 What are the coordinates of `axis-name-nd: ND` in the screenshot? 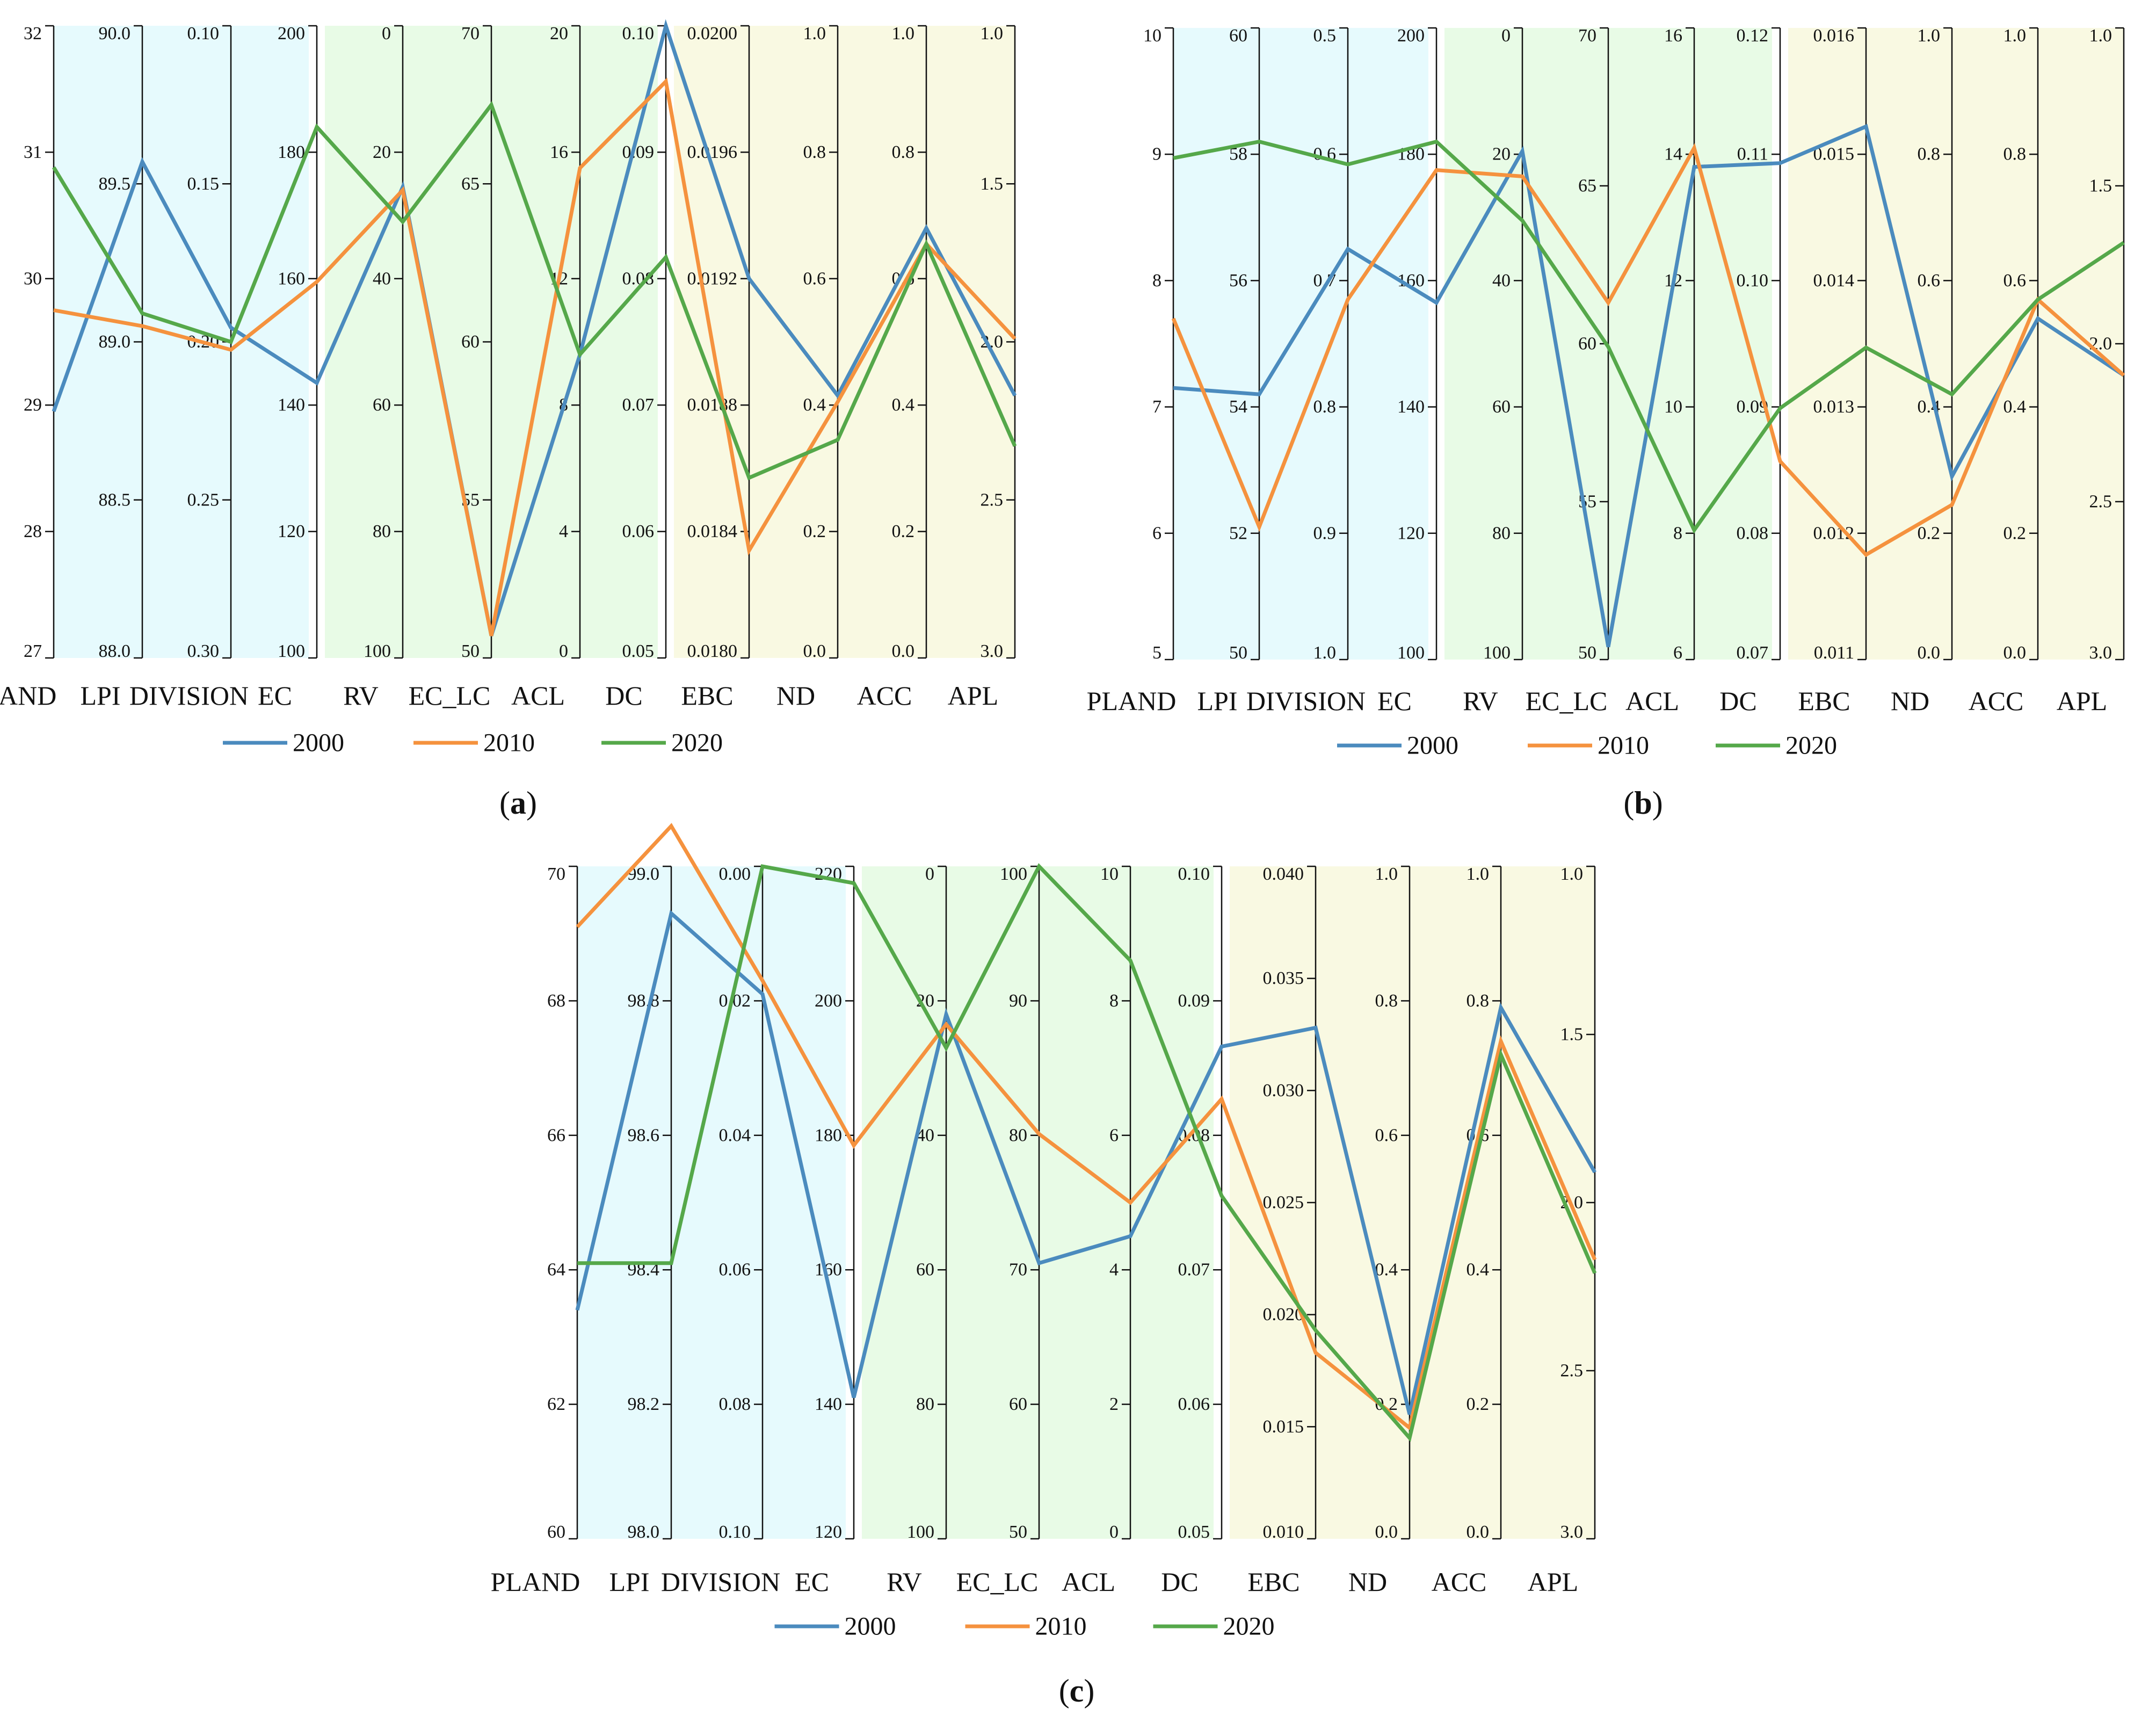 It's located at (1367, 1582).